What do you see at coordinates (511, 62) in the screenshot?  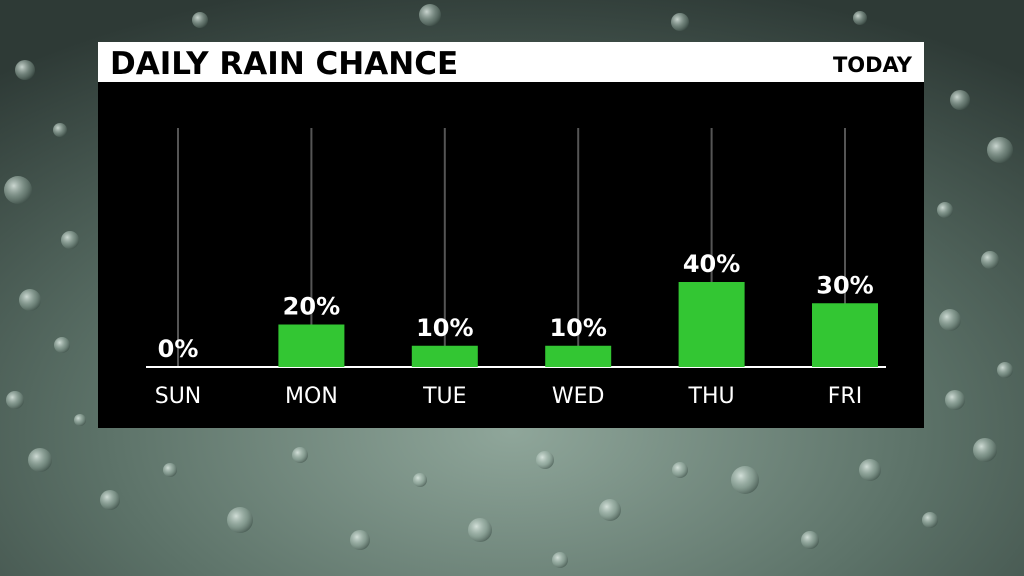 I see `header-bar` at bounding box center [511, 62].